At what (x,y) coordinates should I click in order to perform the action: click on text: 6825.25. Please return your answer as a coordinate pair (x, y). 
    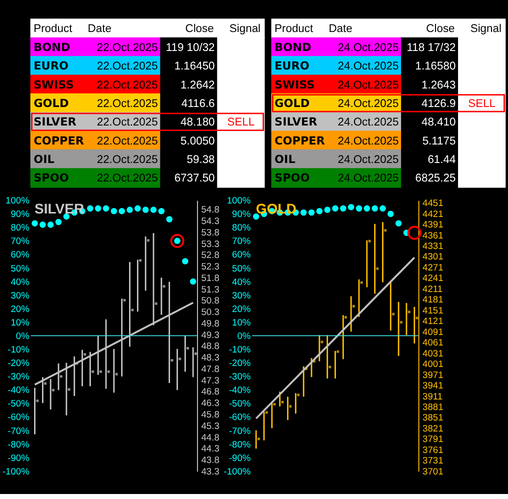
    Looking at the image, I should click on (435, 178).